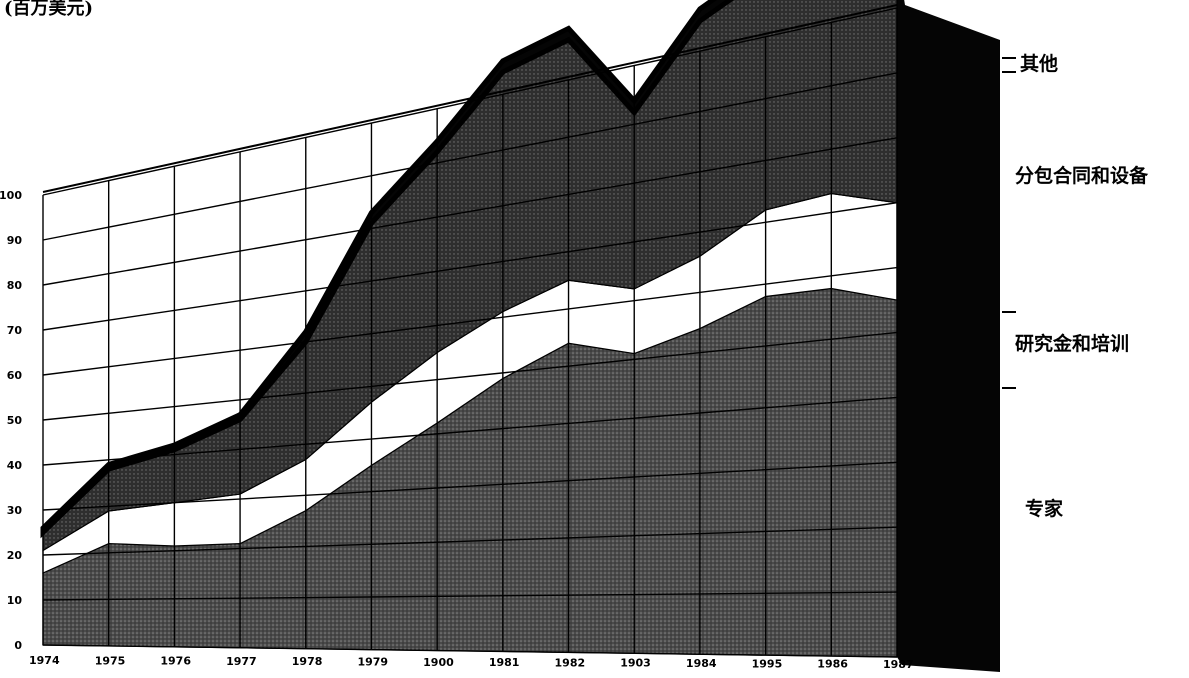 This screenshot has width=1189, height=678. I want to click on legend-label-4: 其他, so click(1039, 63).